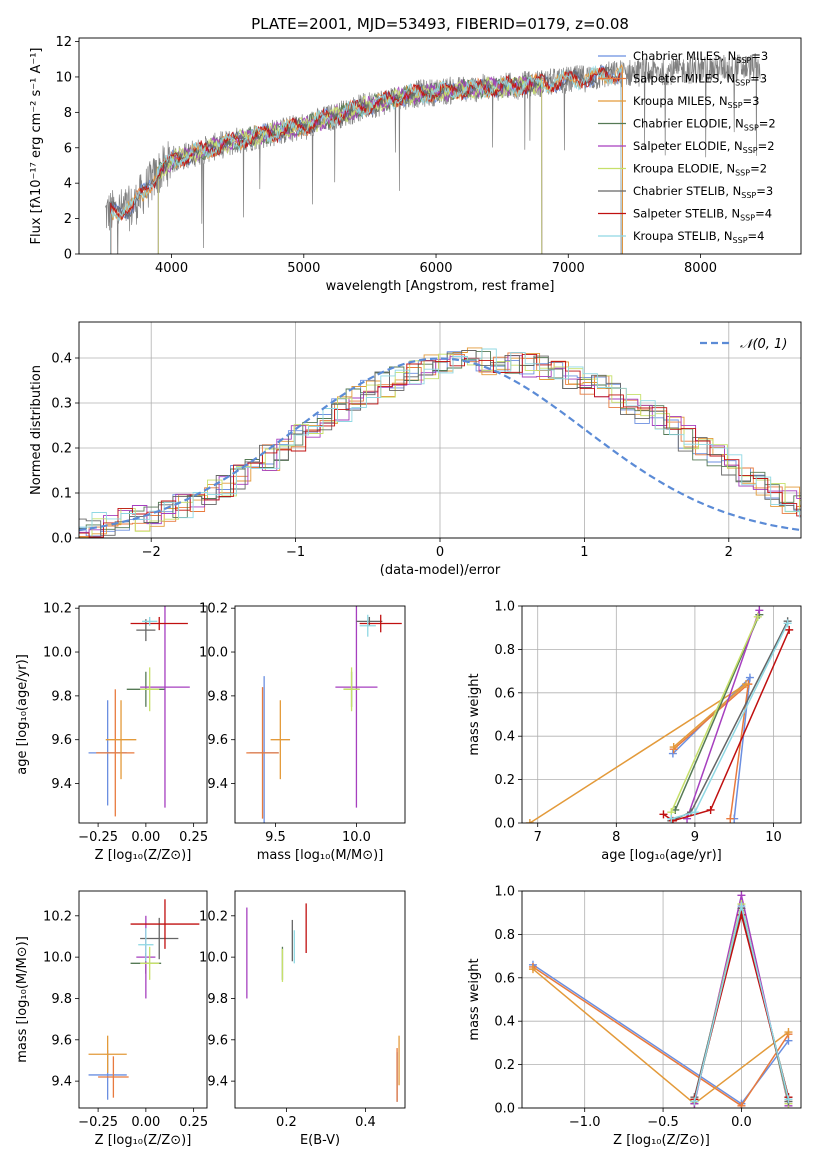 The width and height of the screenshot is (819, 1170). What do you see at coordinates (145, 837) in the screenshot?
I see `x-tick-label: 0.00` at bounding box center [145, 837].